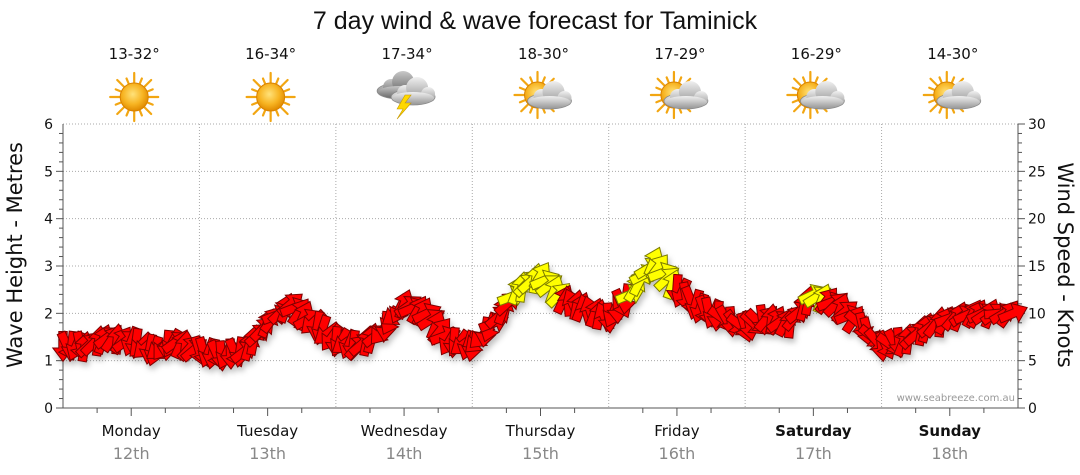 The width and height of the screenshot is (1080, 475). I want to click on day-name-label: Saturday, so click(813, 431).